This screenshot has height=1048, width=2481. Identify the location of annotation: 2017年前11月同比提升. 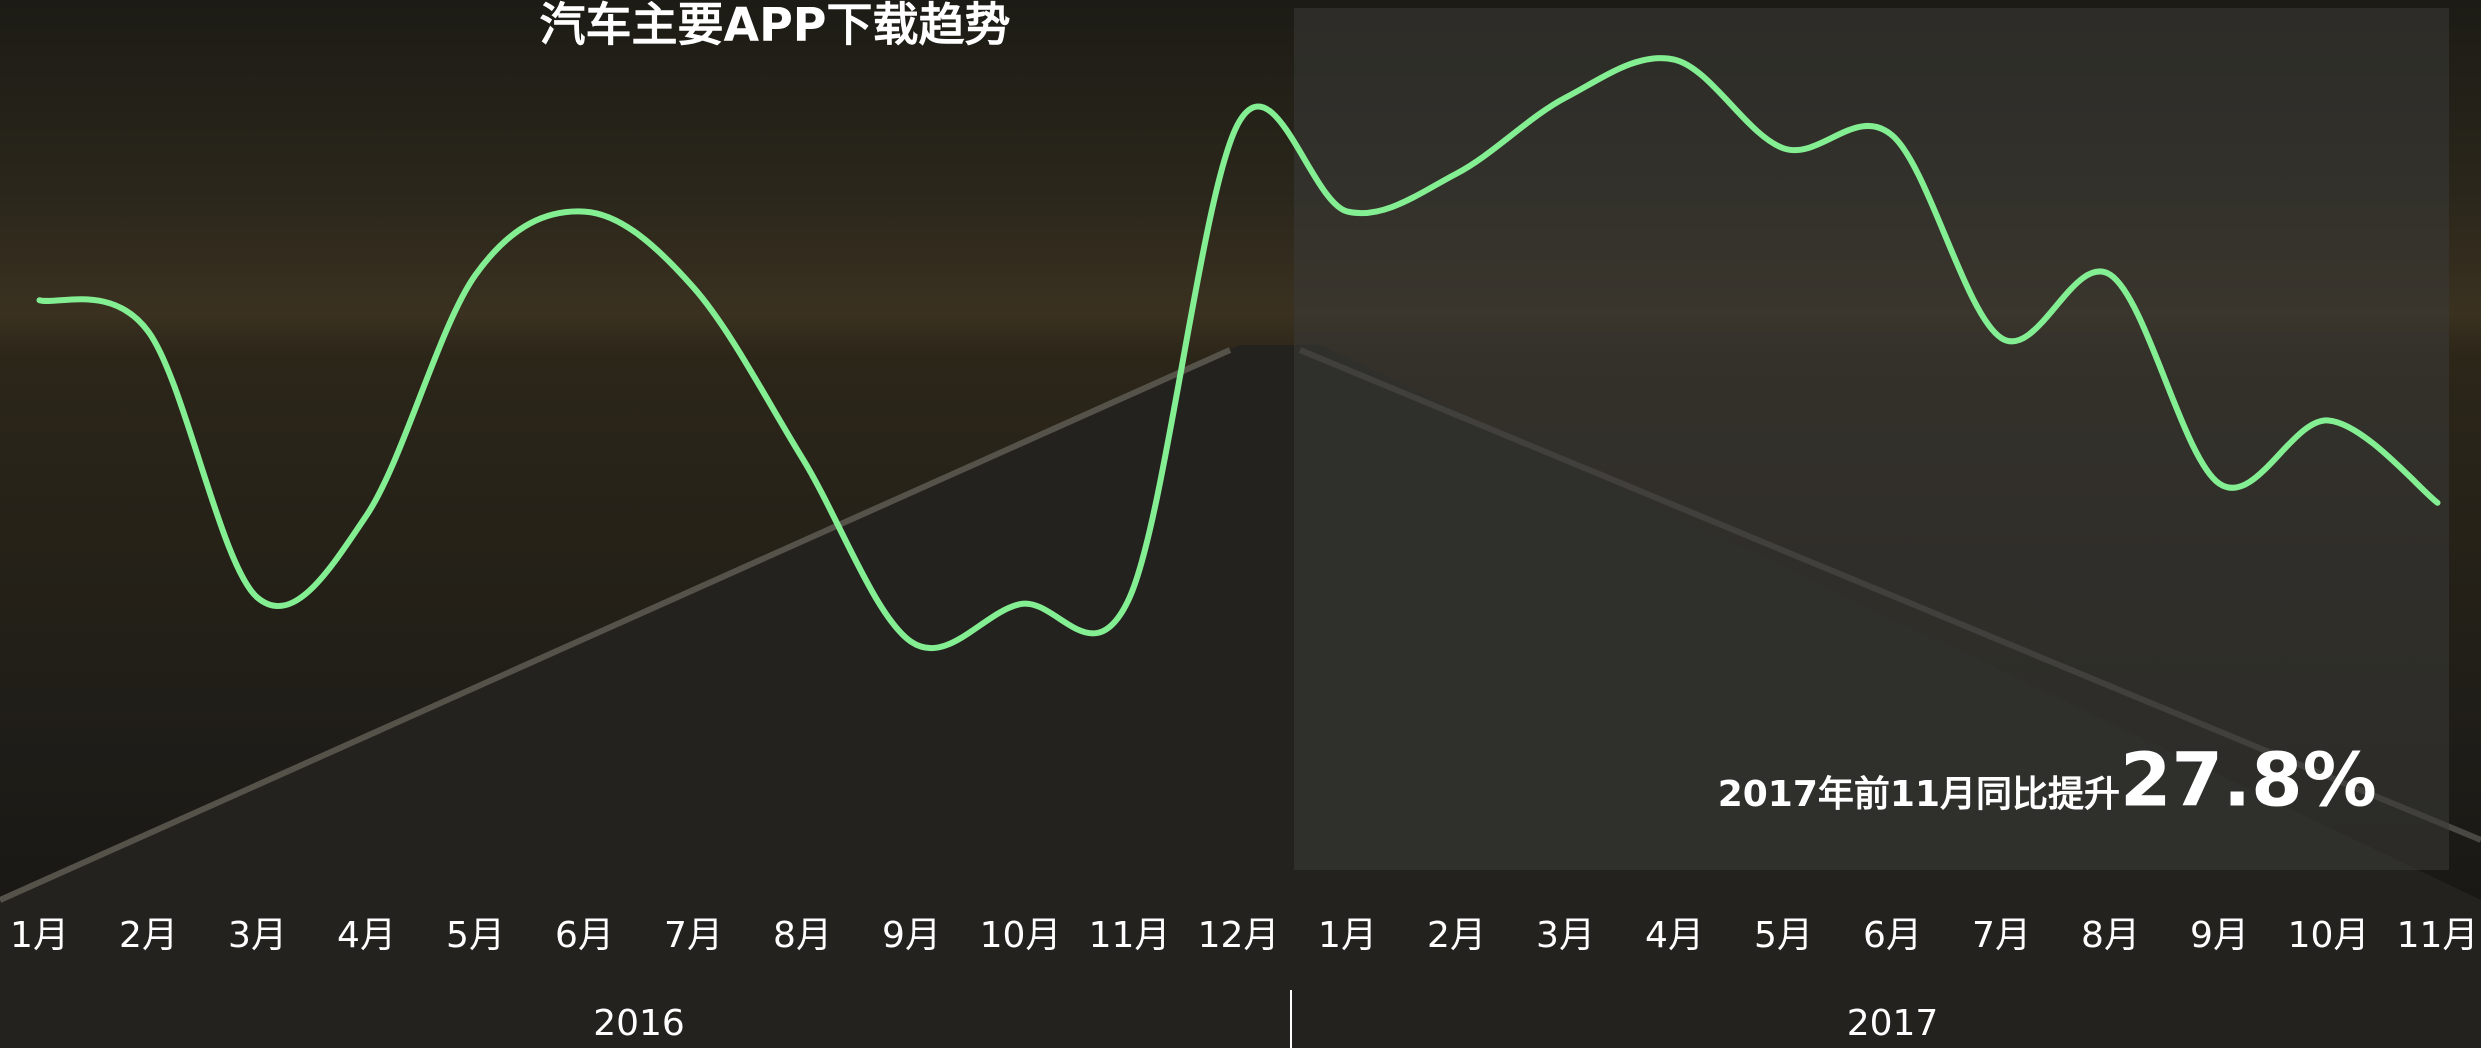
(1919, 794).